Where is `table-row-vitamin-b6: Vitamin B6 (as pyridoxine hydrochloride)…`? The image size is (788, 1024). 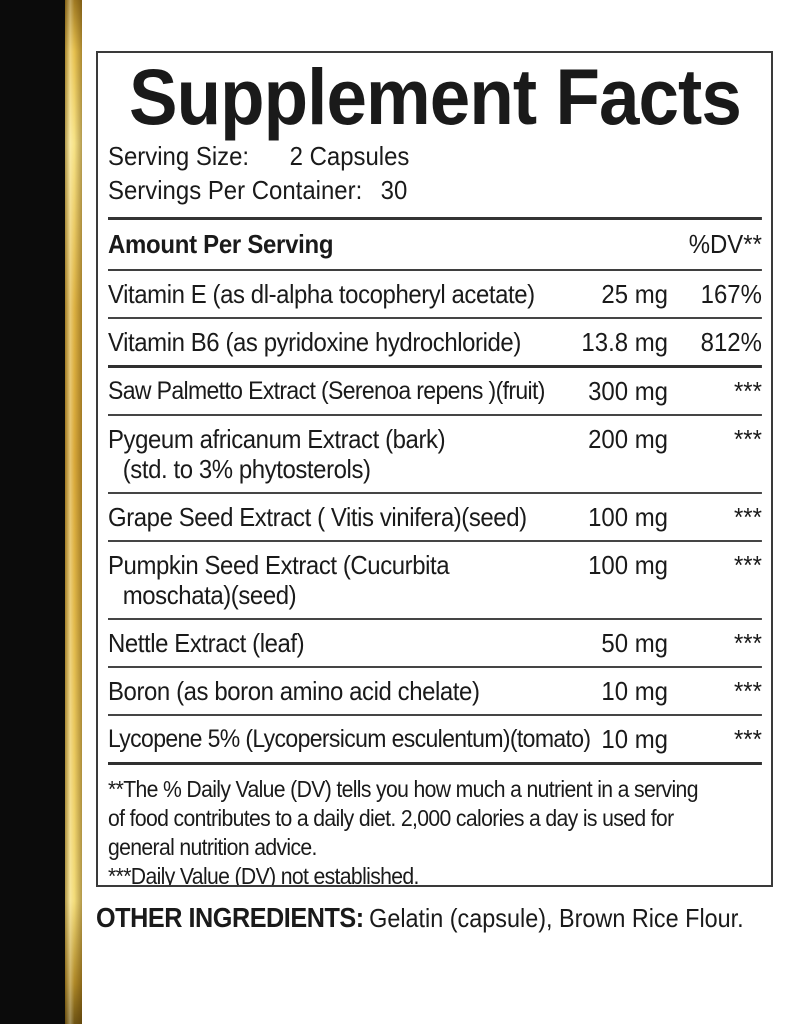 table-row-vitamin-b6: Vitamin B6 (as pyridoxine hydrochloride)… is located at coordinates (435, 343).